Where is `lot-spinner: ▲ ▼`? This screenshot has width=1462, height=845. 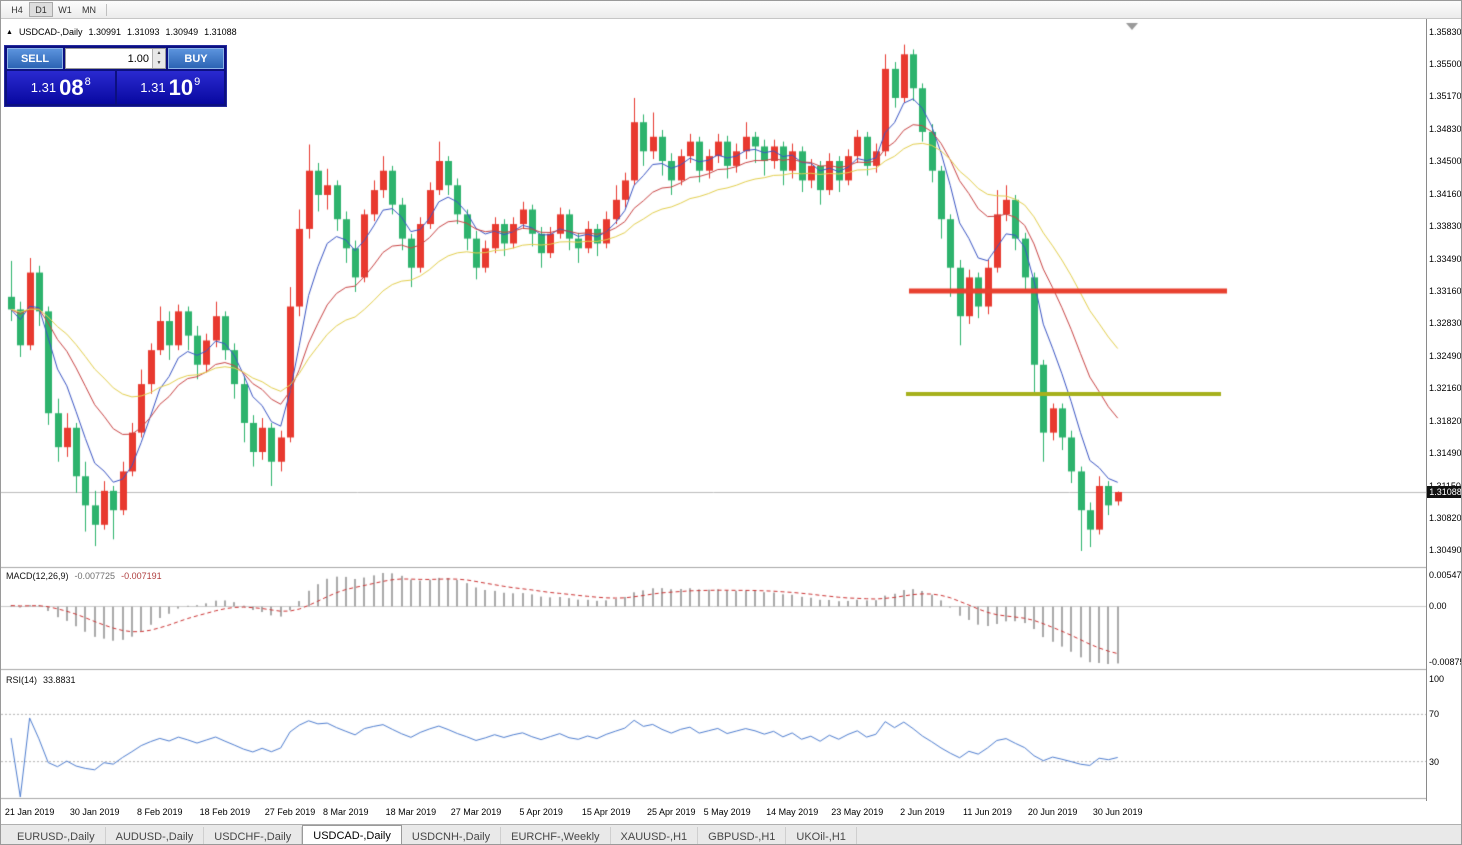
lot-spinner: ▲ ▼ is located at coordinates (158, 58).